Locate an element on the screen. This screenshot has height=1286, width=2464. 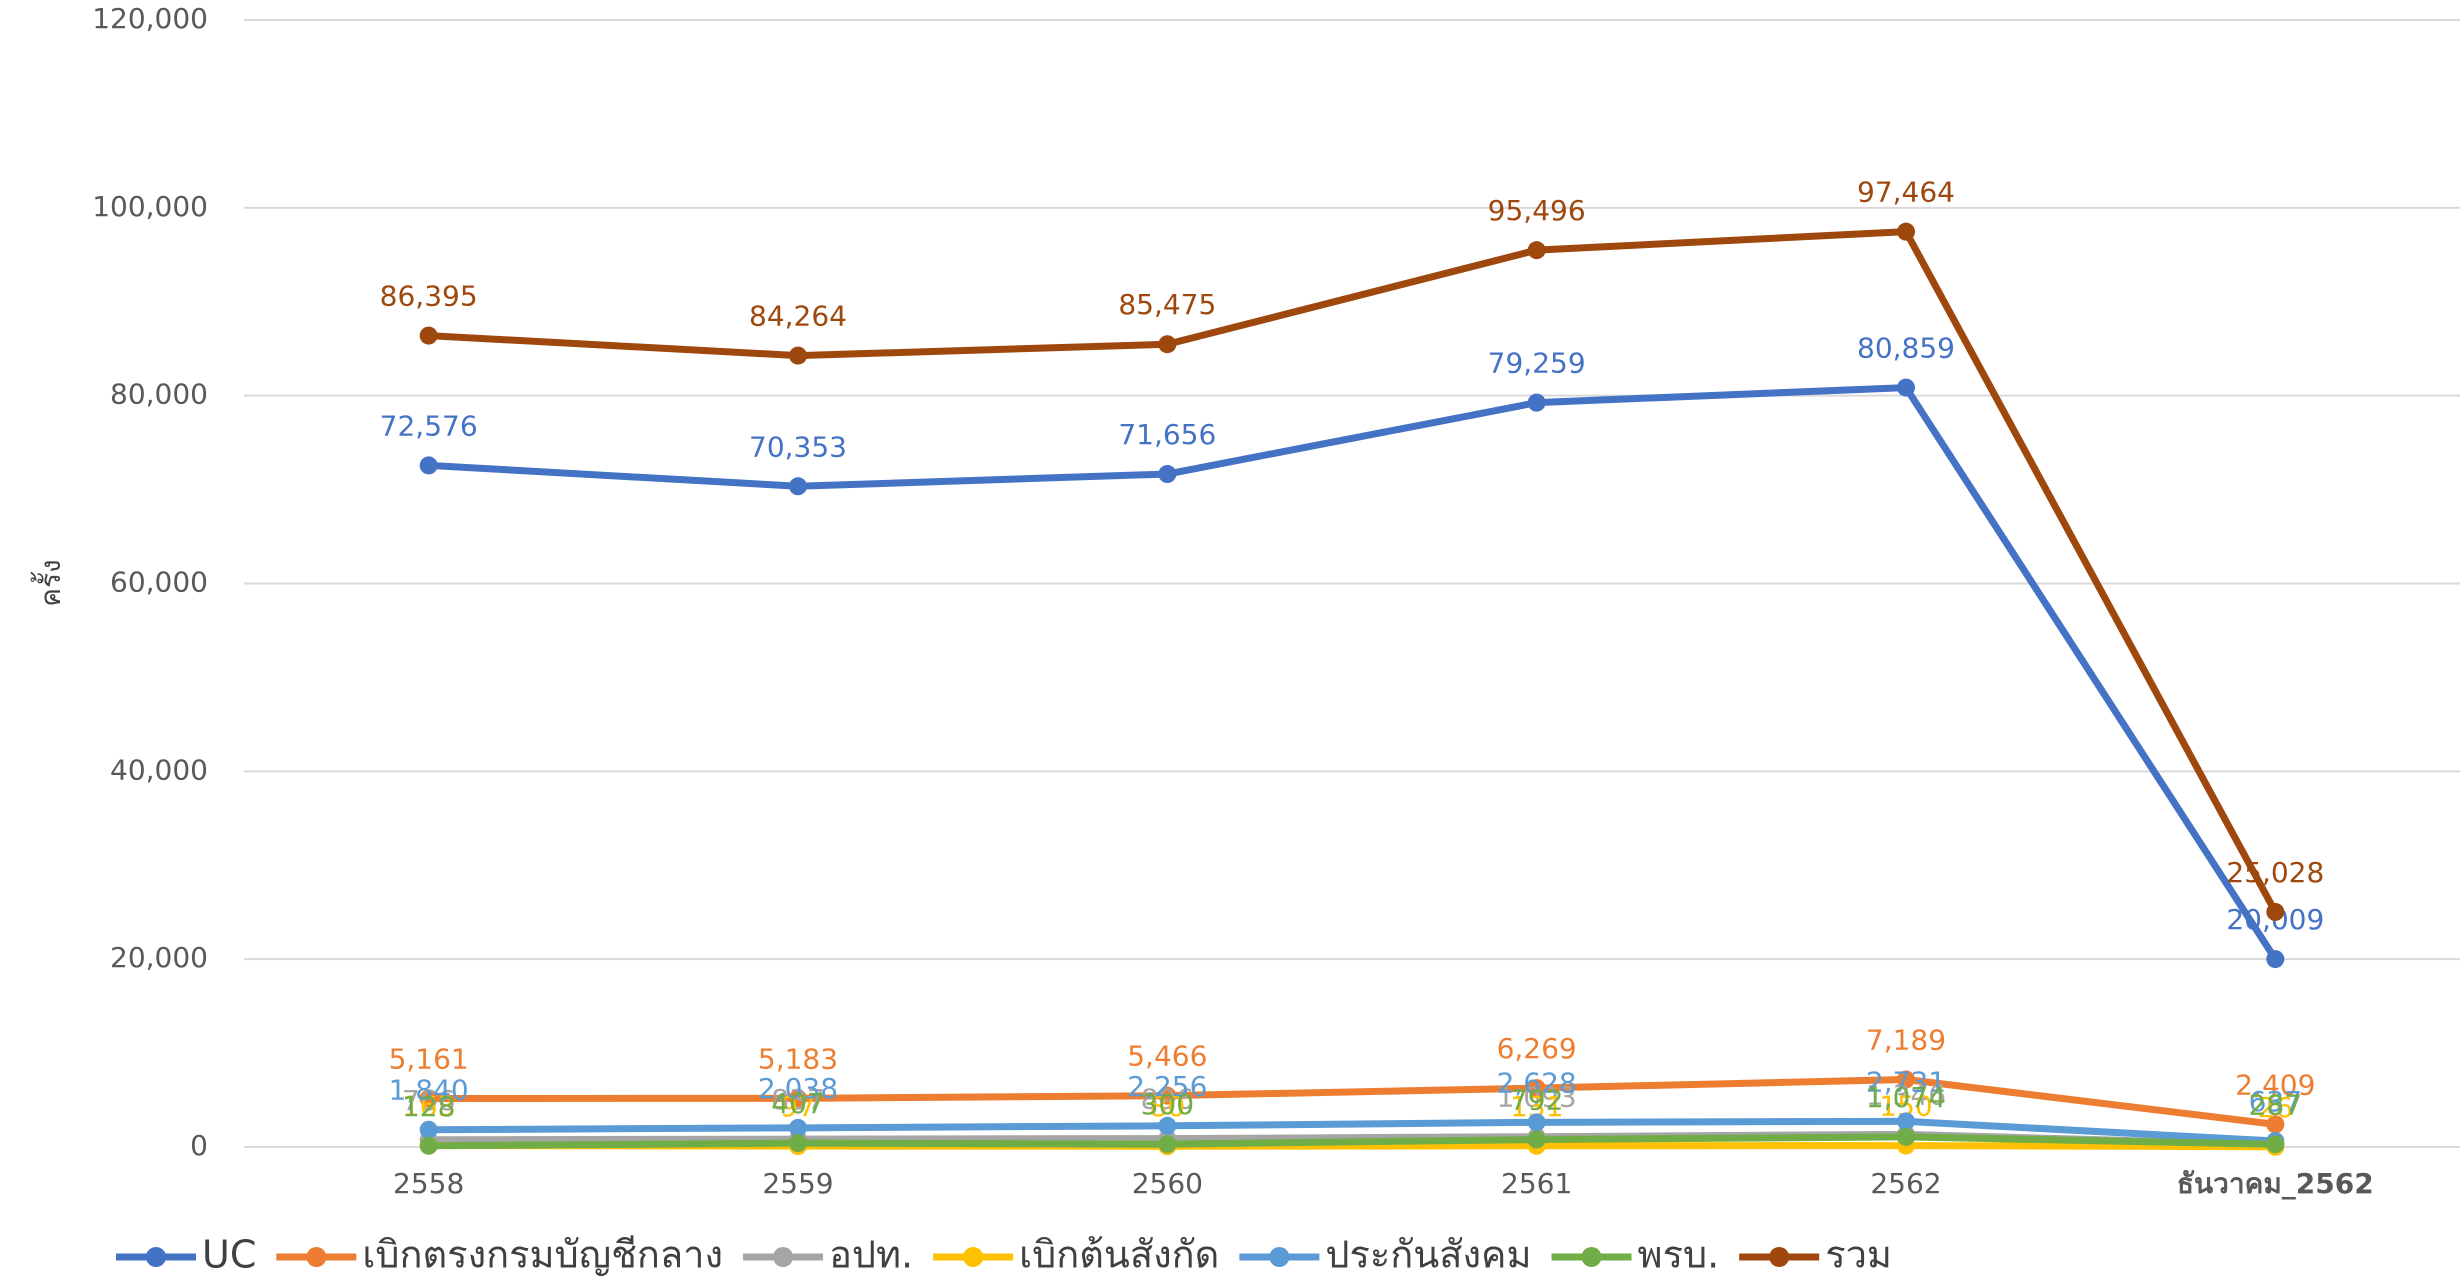
data-label: 95,496 is located at coordinates (1537, 210).